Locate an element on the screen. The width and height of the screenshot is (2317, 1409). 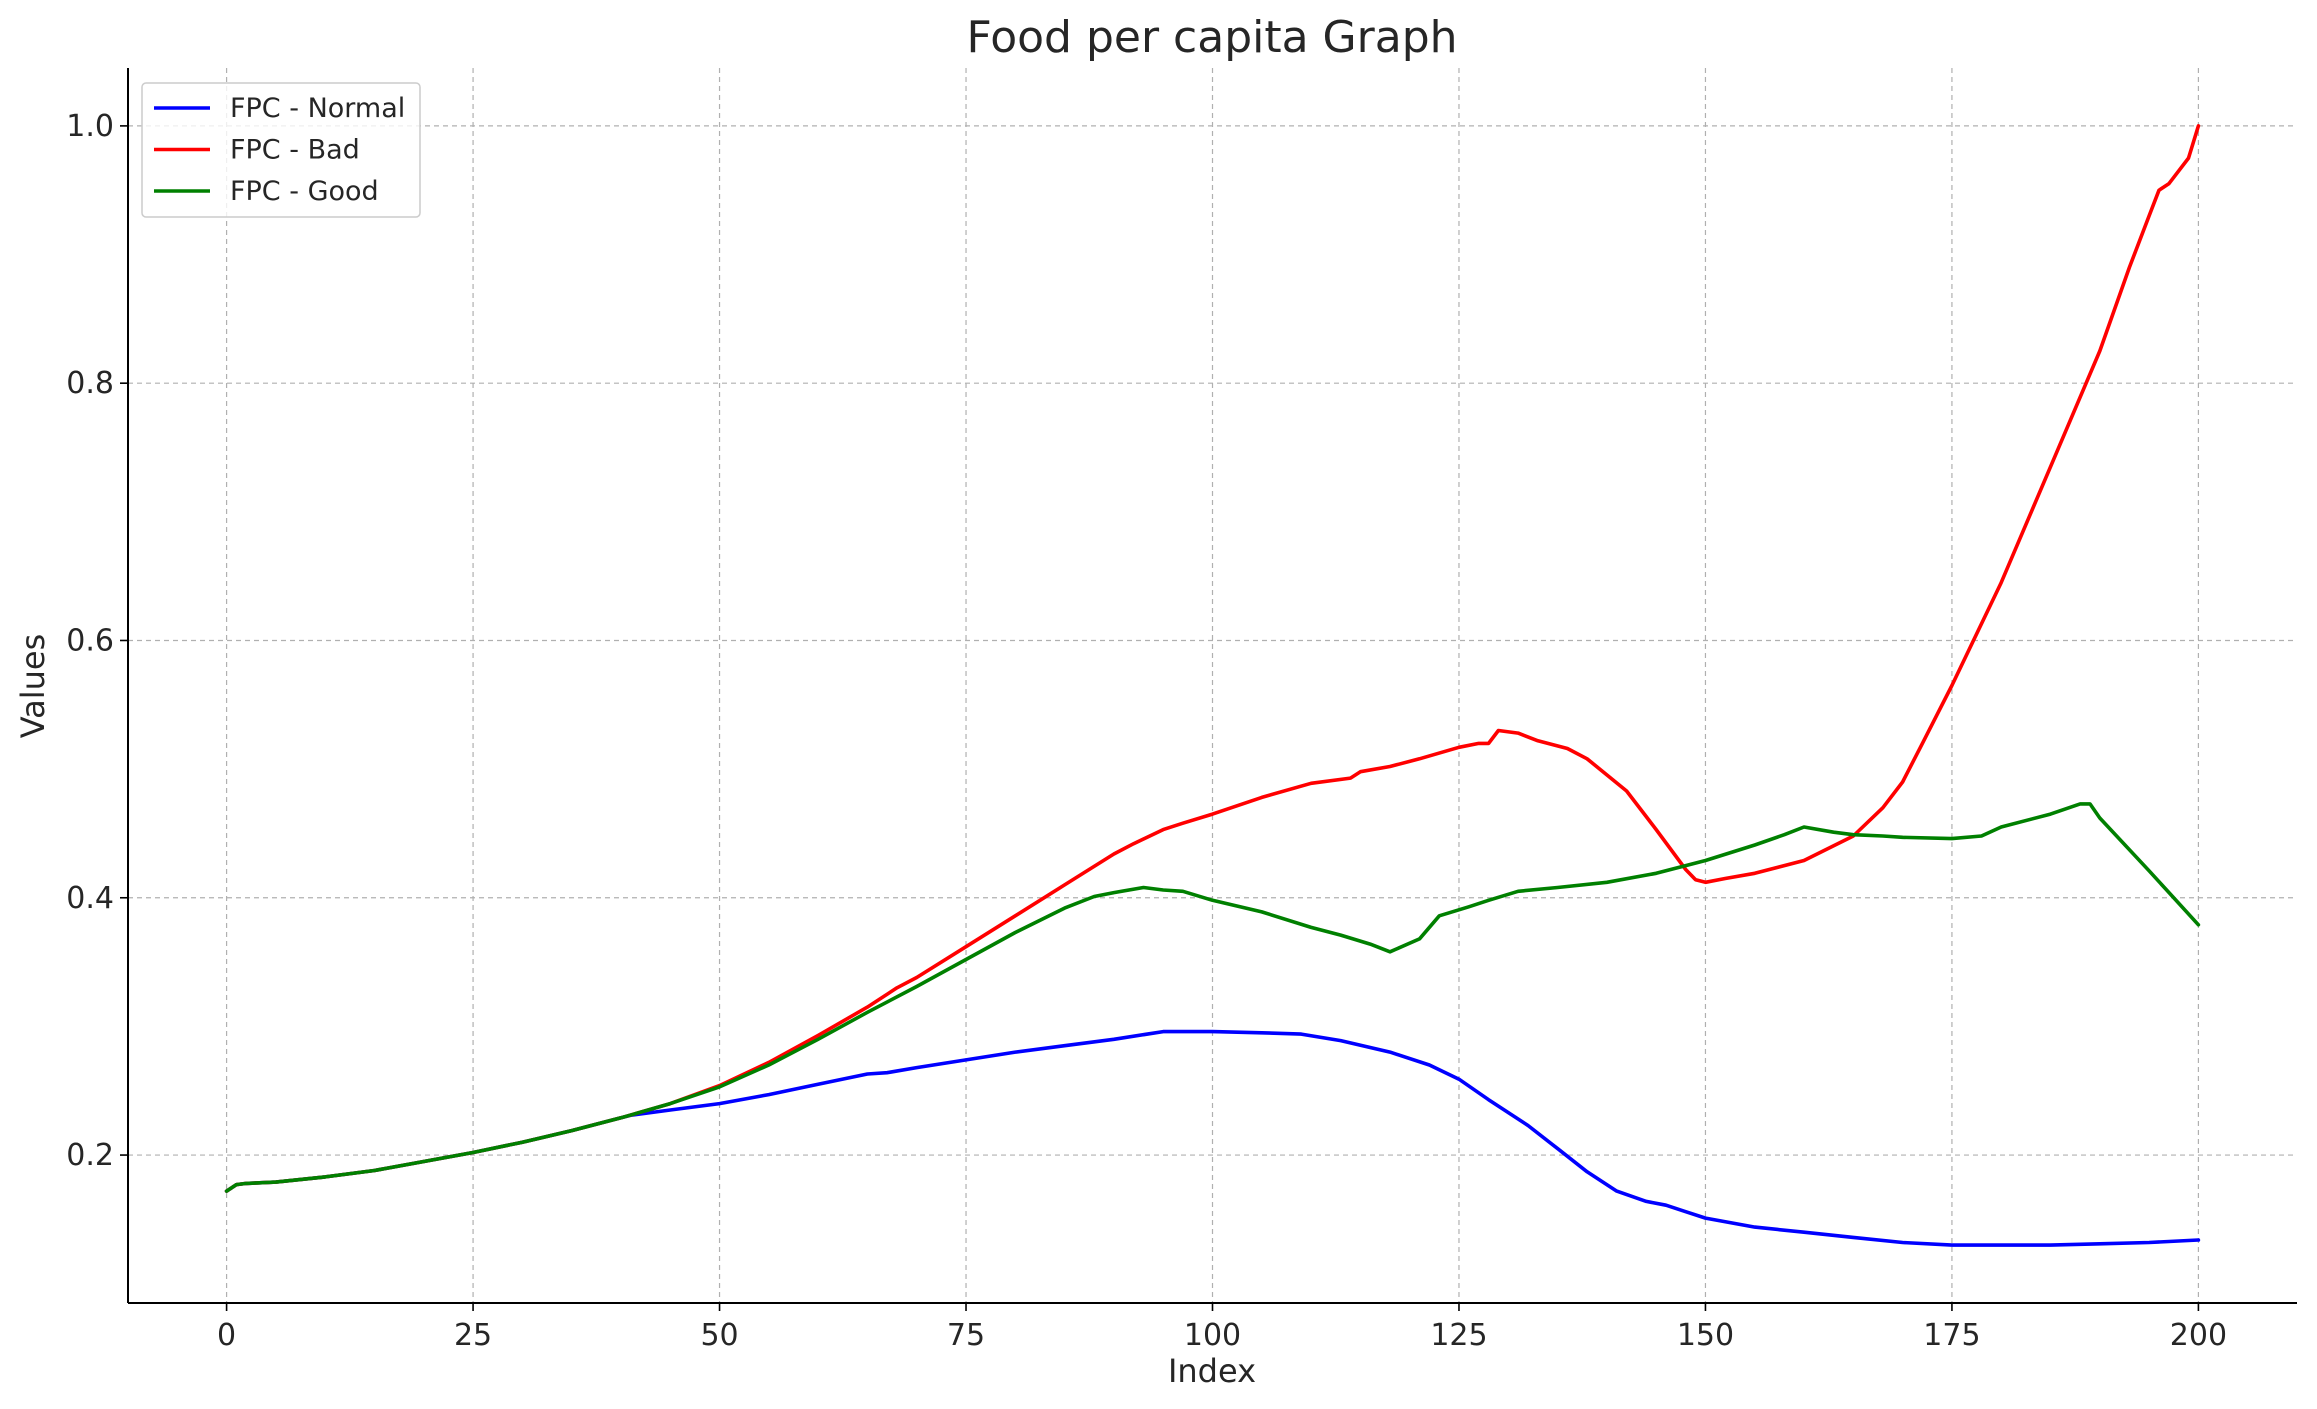
x-tick-label: 125 is located at coordinates (1458, 1335).